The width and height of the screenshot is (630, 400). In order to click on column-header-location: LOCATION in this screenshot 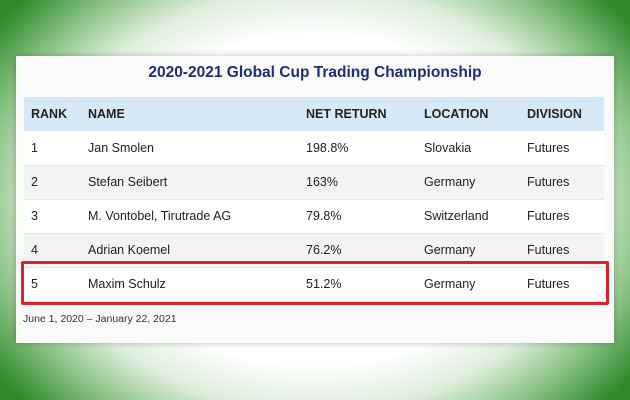, I will do `click(456, 114)`.